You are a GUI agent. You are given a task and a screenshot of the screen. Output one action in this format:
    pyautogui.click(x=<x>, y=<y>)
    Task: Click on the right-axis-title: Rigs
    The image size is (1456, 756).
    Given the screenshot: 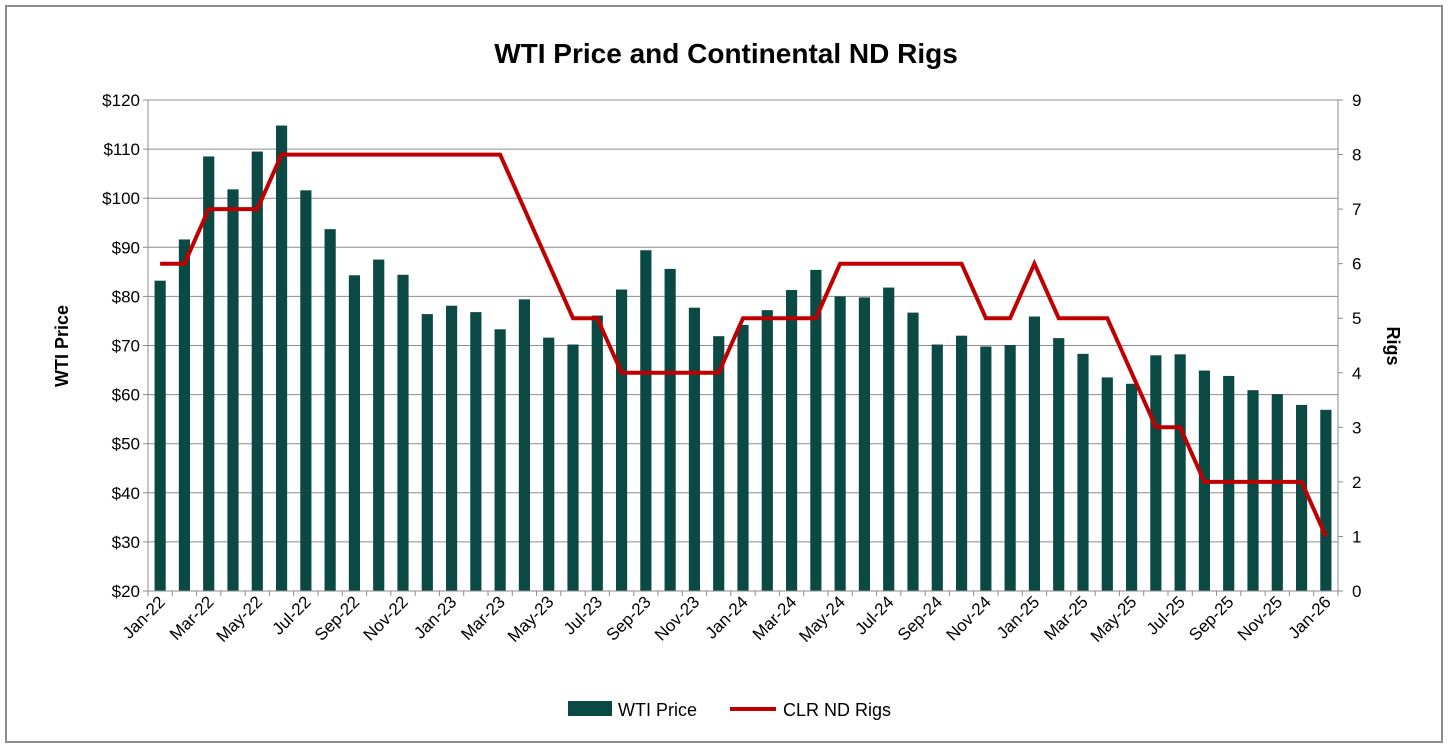 What is the action you would take?
    pyautogui.click(x=1393, y=345)
    